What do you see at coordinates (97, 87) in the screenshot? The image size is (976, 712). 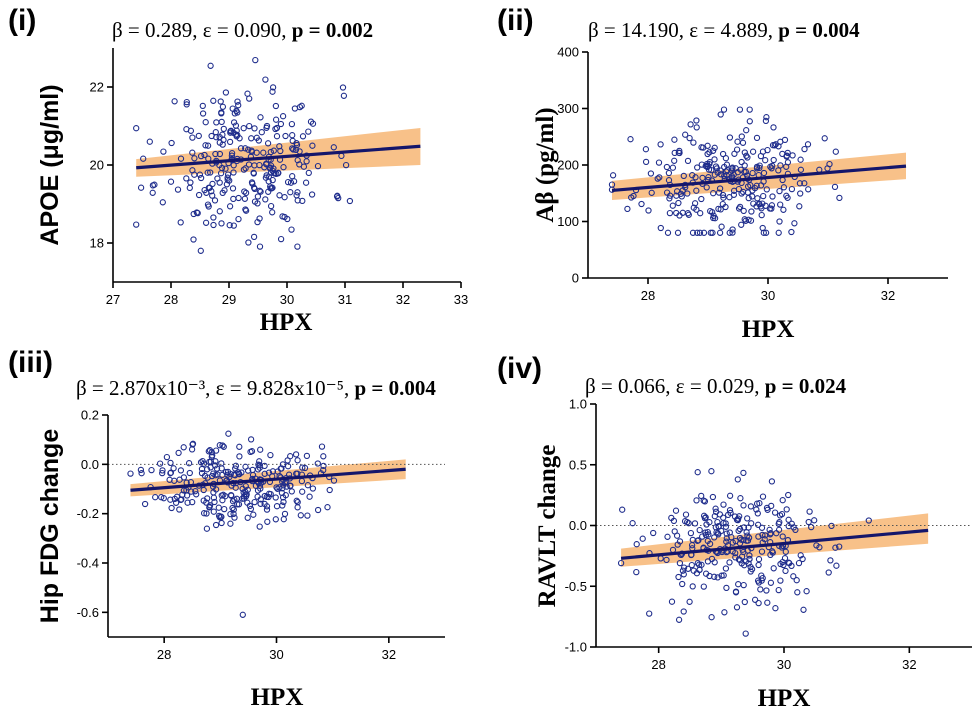 I see `y-tick-label: 22` at bounding box center [97, 87].